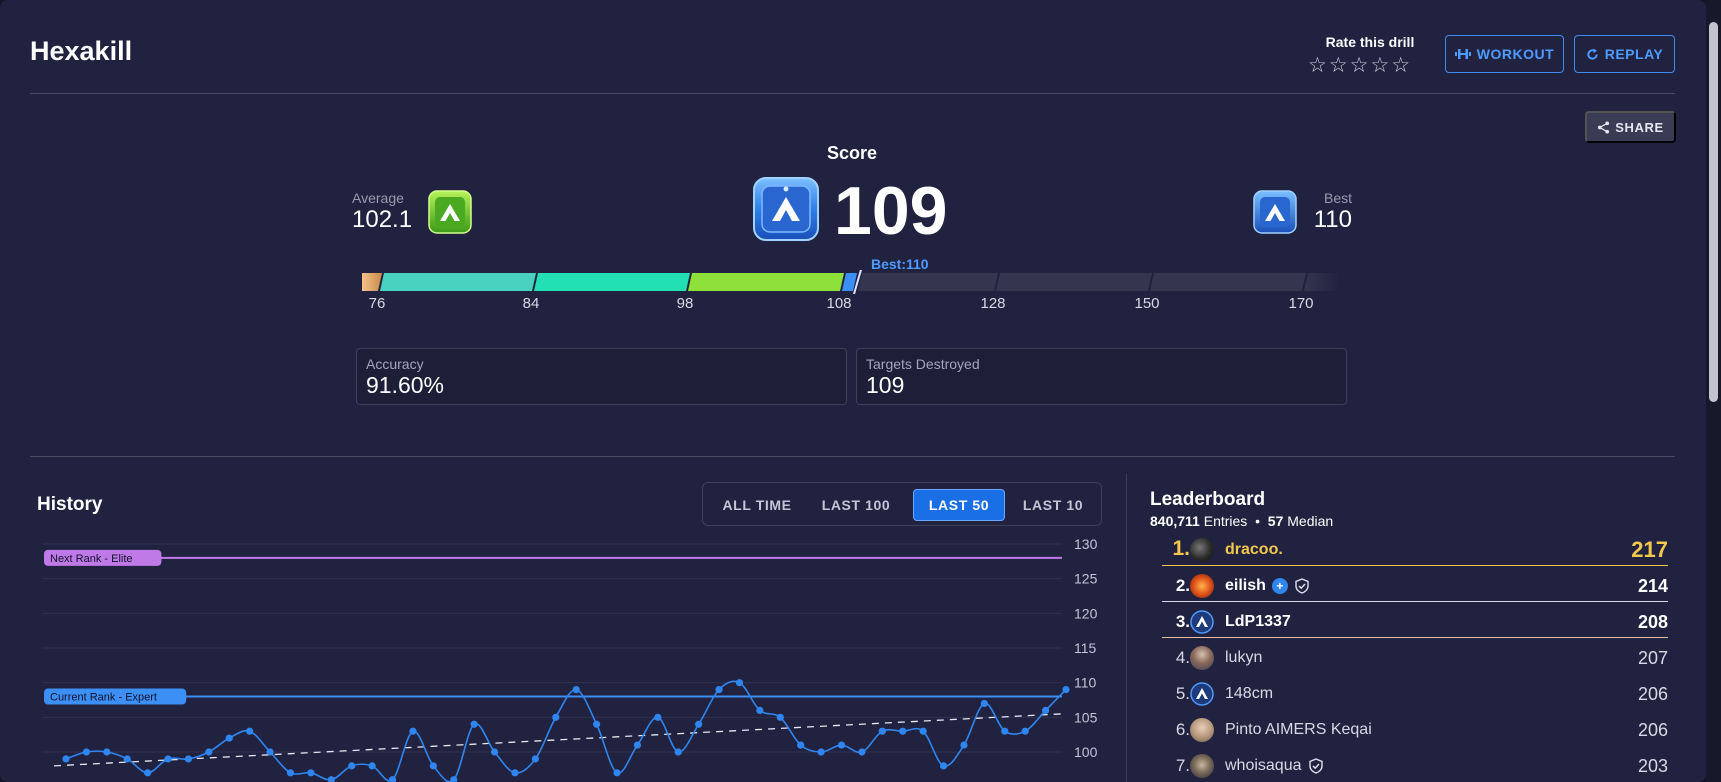  What do you see at coordinates (1409, 658) in the screenshot?
I see `leaderboard-row: 4. lukyn 207` at bounding box center [1409, 658].